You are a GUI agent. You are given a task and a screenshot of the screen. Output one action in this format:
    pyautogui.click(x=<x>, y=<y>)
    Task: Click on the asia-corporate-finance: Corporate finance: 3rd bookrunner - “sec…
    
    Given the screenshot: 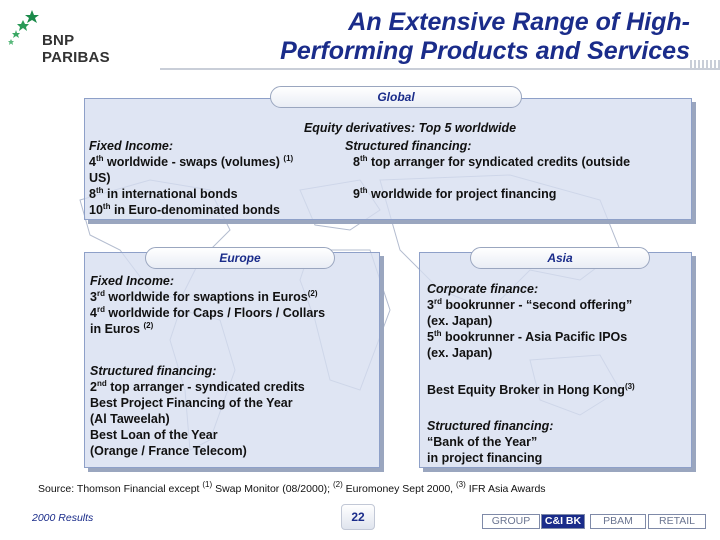 What is the action you would take?
    pyautogui.click(x=557, y=321)
    